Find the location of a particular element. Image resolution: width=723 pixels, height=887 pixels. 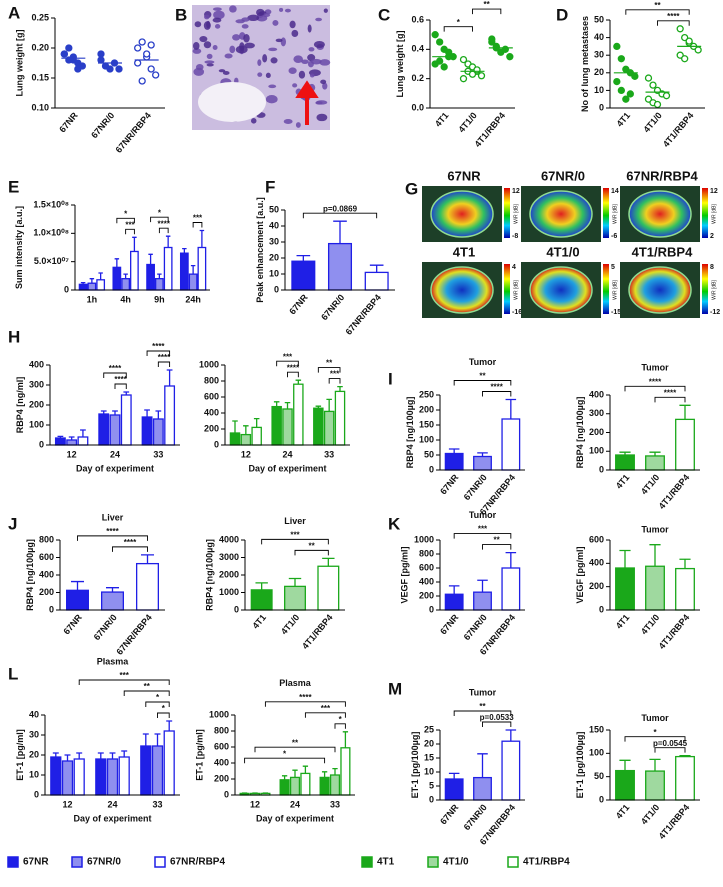

y-tick-label: 20 is located at coordinates (599, 72).